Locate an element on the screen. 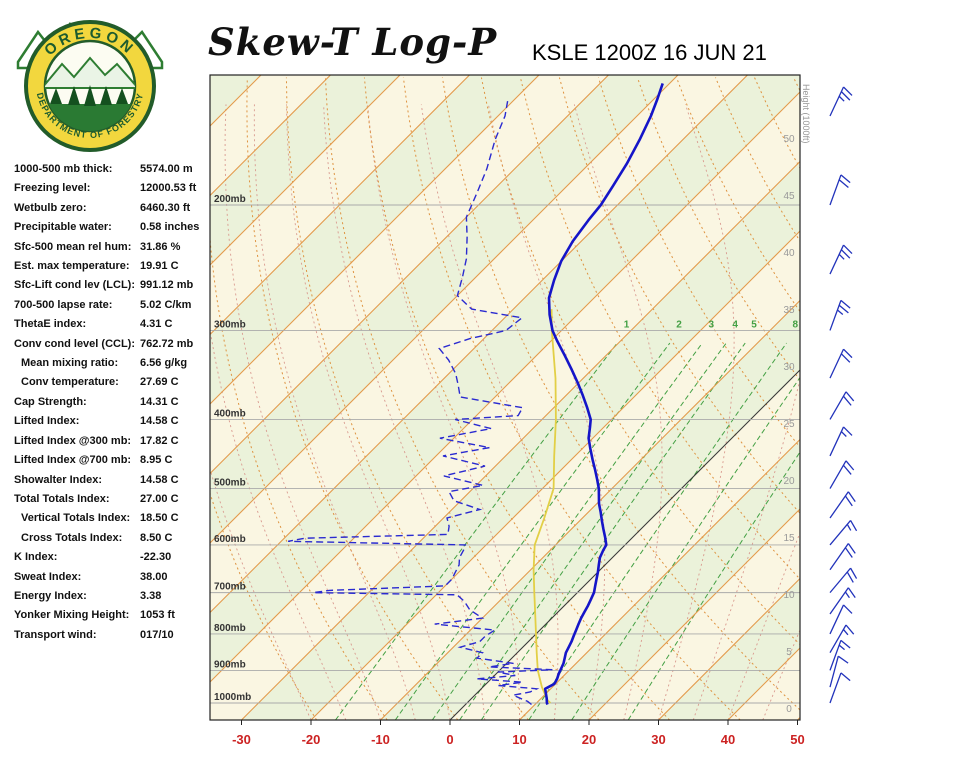 This screenshot has height=768, width=960. temp-tick-label: 20 is located at coordinates (589, 739).